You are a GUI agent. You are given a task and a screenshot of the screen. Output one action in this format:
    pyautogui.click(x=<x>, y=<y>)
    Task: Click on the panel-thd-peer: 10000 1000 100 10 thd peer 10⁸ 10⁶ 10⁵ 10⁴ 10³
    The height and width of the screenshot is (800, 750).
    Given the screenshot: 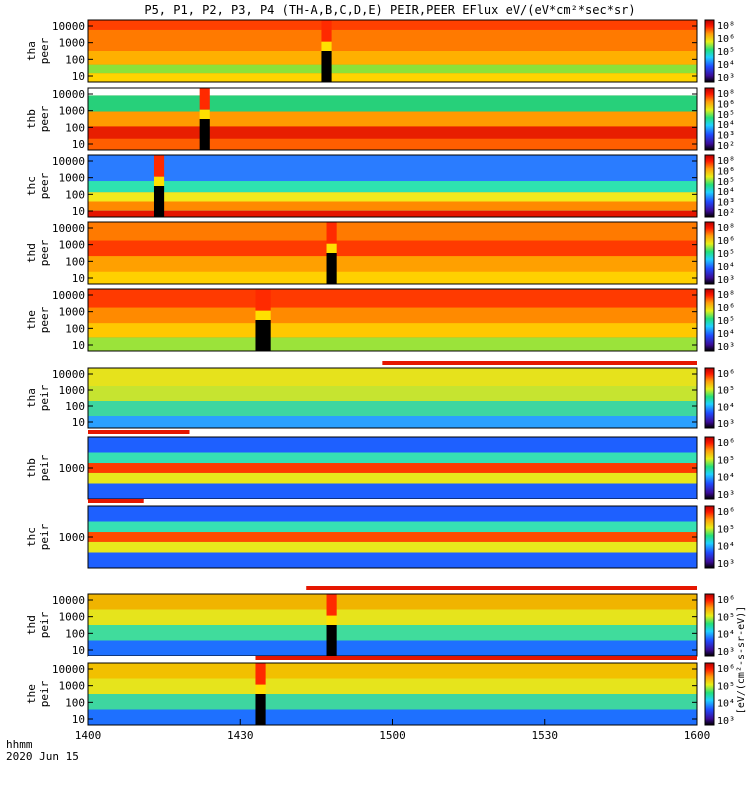 What is the action you would take?
    pyautogui.click(x=380, y=253)
    